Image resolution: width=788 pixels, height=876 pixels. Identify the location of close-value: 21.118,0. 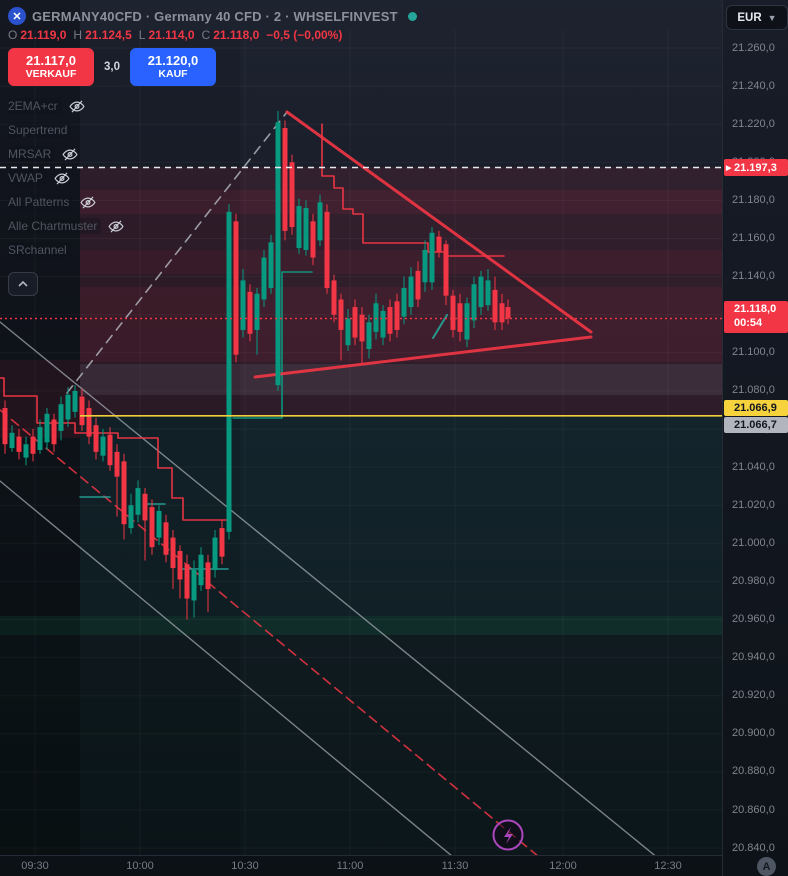
(236, 35).